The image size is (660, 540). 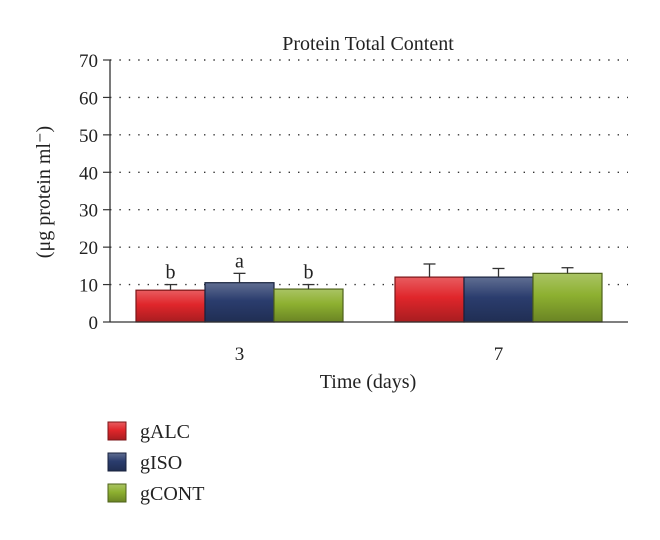 I want to click on legend-label-gCONT: gCONT, so click(x=172, y=494).